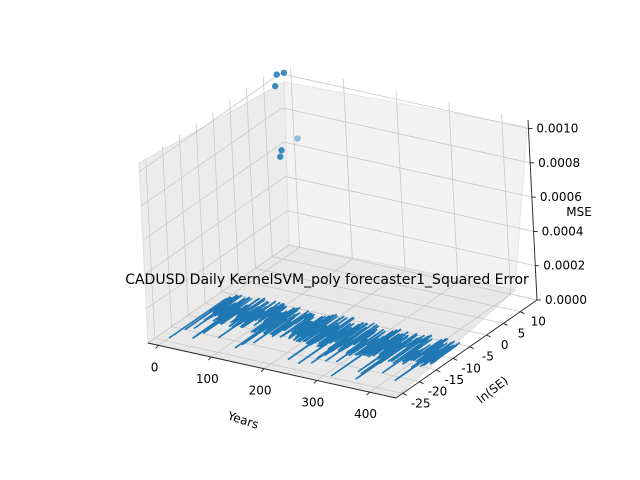 The width and height of the screenshot is (640, 480). What do you see at coordinates (207, 379) in the screenshot?
I see `x-tick-label: 100` at bounding box center [207, 379].